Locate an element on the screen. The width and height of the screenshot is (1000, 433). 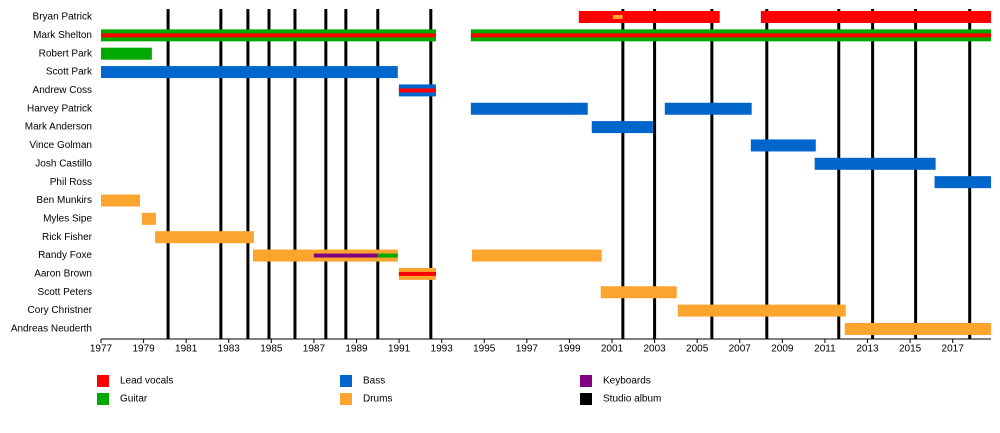
member-name: Aaron Brown is located at coordinates (63, 274).